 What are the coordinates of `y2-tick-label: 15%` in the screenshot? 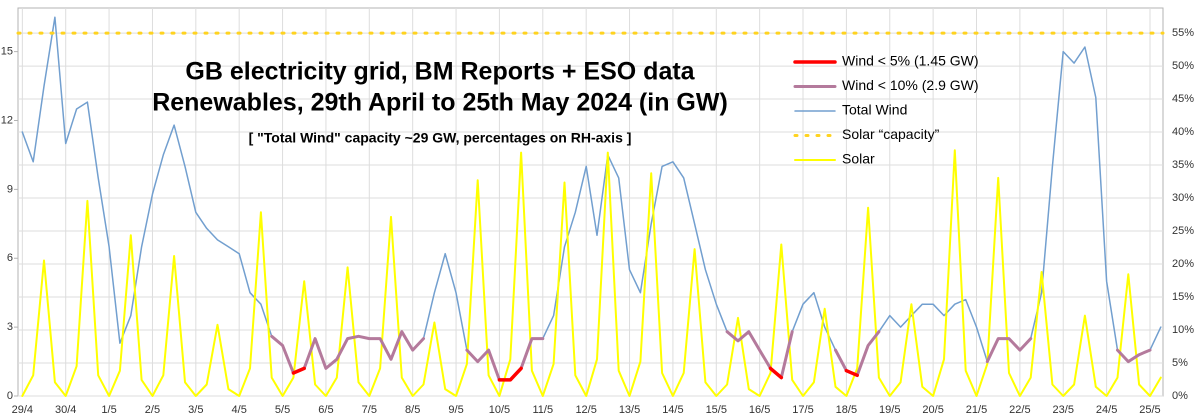 It's located at (1183, 297).